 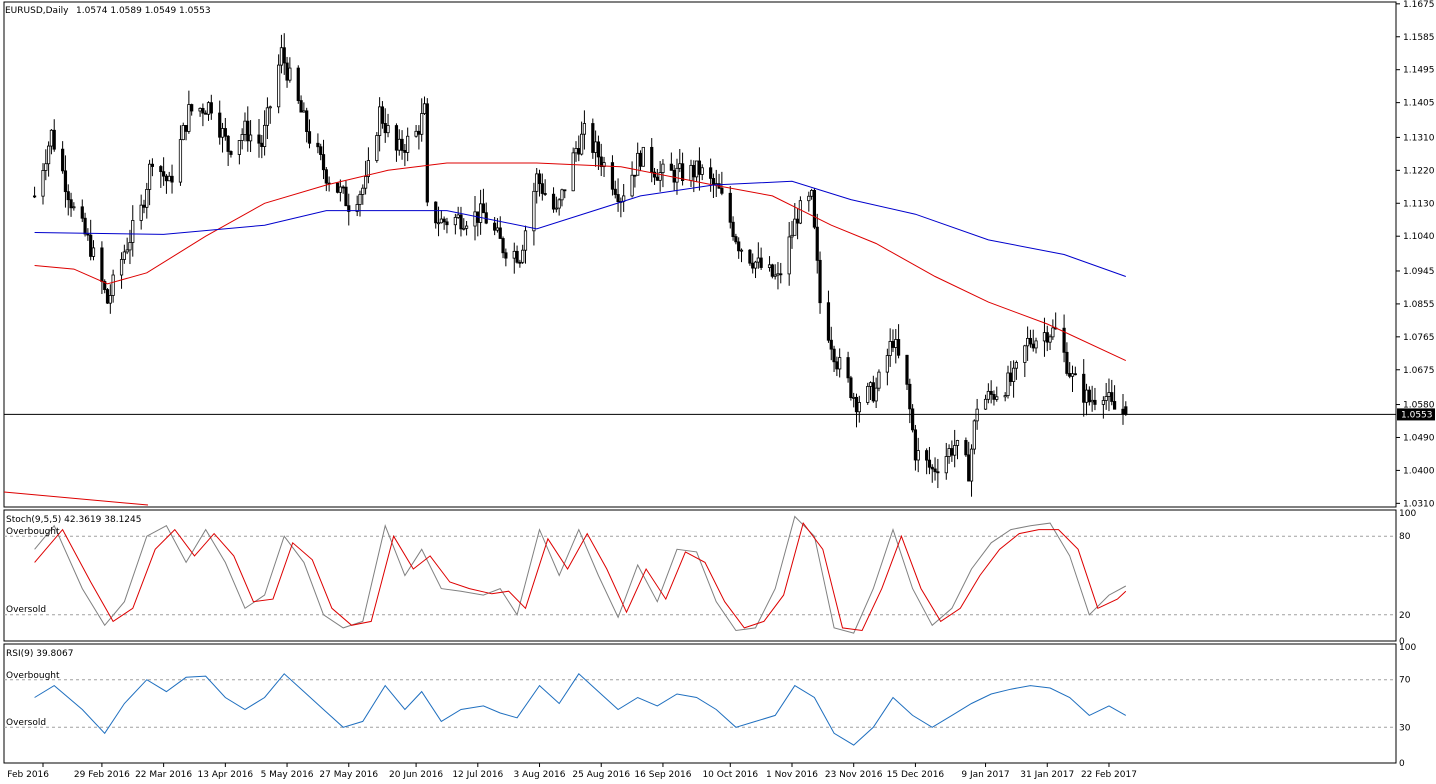 I want to click on time-tick-label: 3 Aug 2016, so click(x=540, y=775).